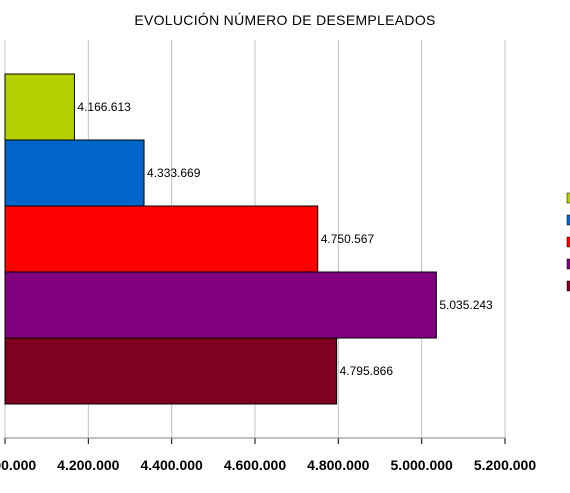 This screenshot has width=570, height=493. I want to click on x-tick-label: 4.000.000, so click(18, 465).